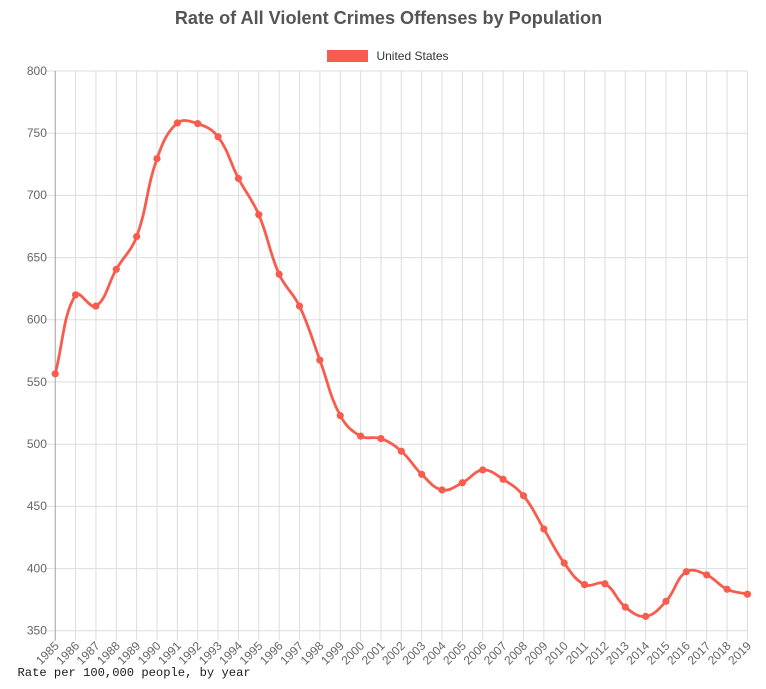 The height and width of the screenshot is (689, 766). What do you see at coordinates (37, 382) in the screenshot?
I see `svg-text: 550` at bounding box center [37, 382].